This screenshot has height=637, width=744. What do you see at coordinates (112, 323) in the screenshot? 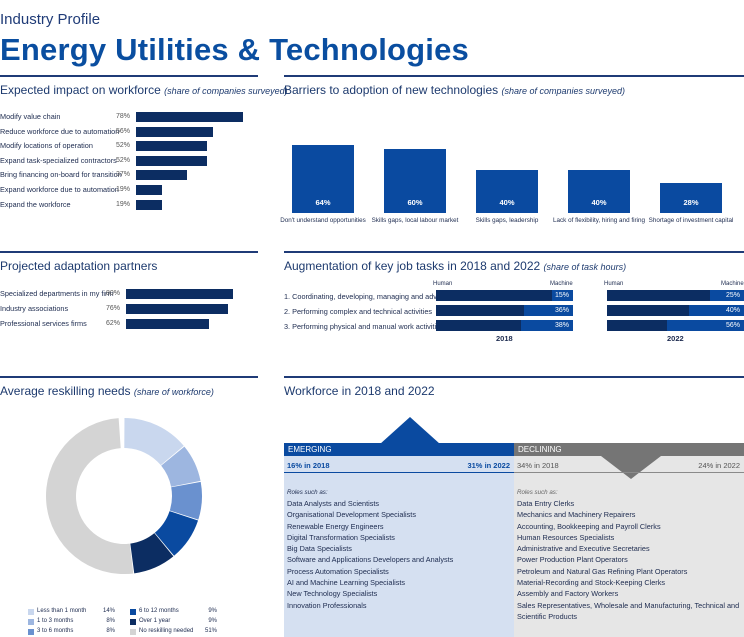
I see `partners-row-pct: 62%` at bounding box center [112, 323].